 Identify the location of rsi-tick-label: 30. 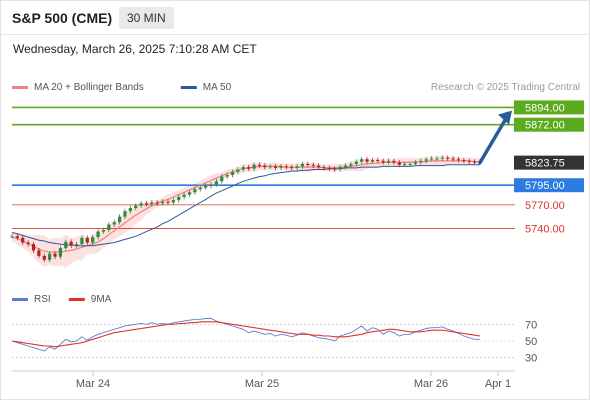
(531, 359).